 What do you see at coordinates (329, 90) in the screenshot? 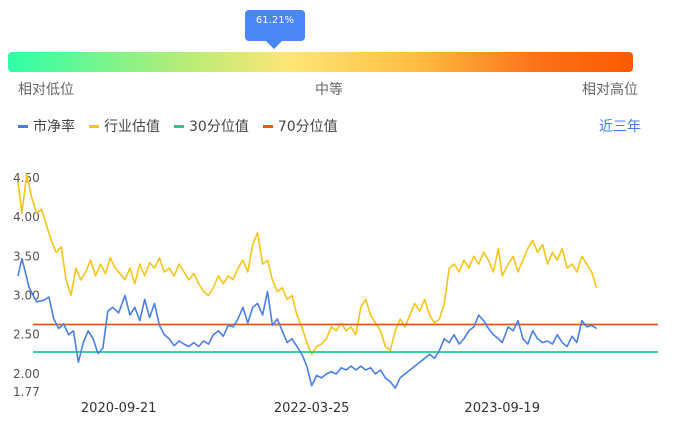
I see `scale-mid-label: 中等` at bounding box center [329, 90].